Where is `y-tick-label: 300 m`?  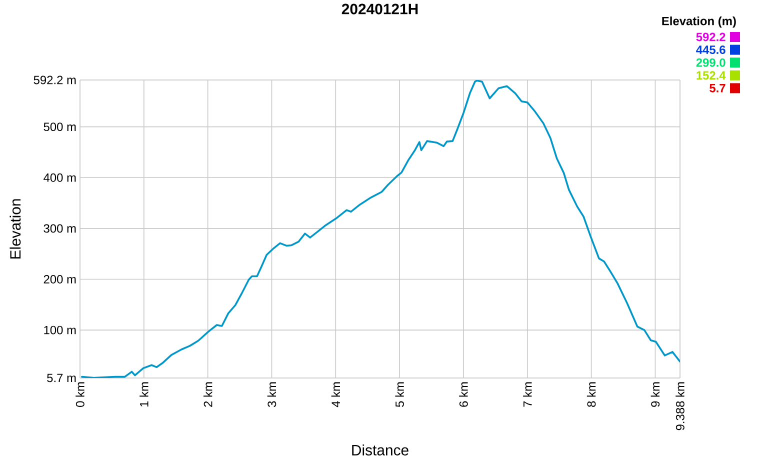
y-tick-label: 300 m is located at coordinates (60, 228).